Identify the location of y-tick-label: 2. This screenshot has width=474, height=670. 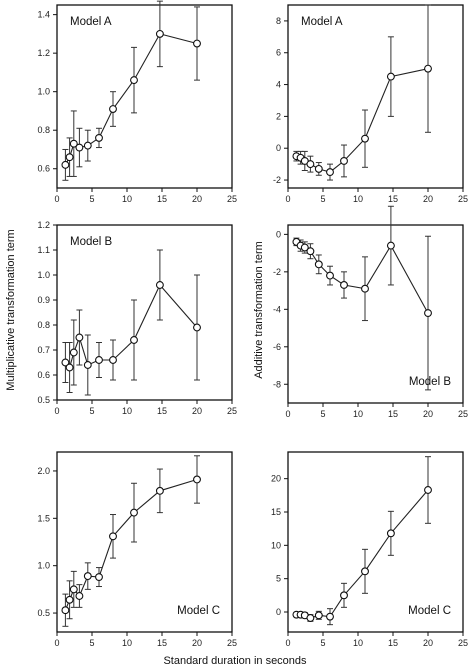
(278, 116).